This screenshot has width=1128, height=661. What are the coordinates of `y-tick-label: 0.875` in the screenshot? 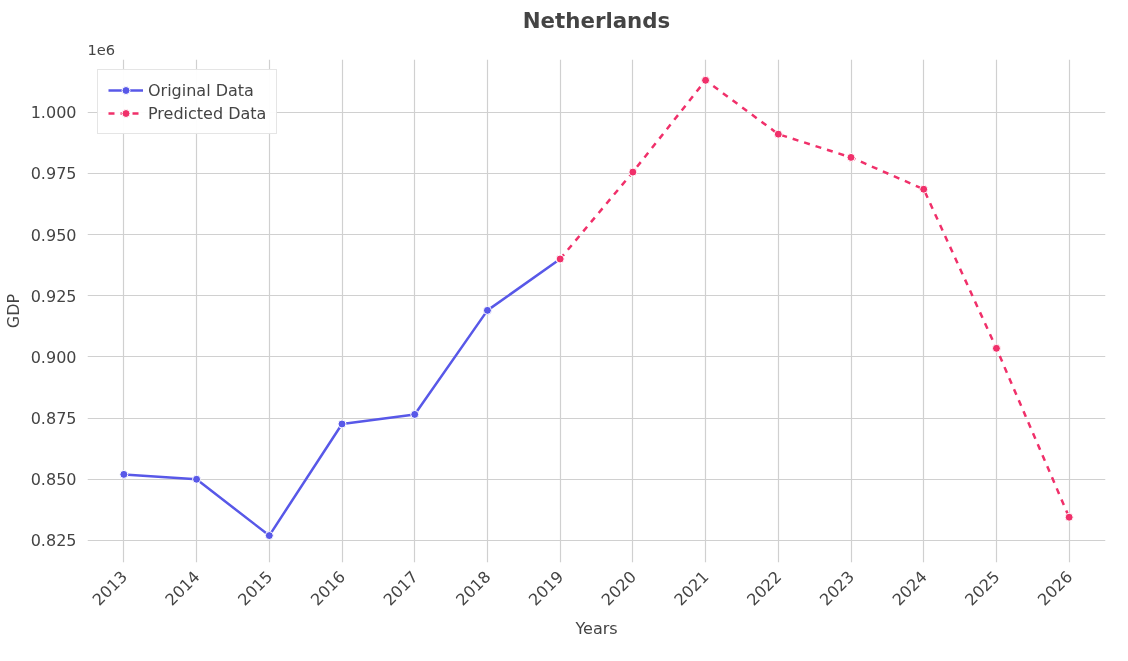 It's located at (53, 419).